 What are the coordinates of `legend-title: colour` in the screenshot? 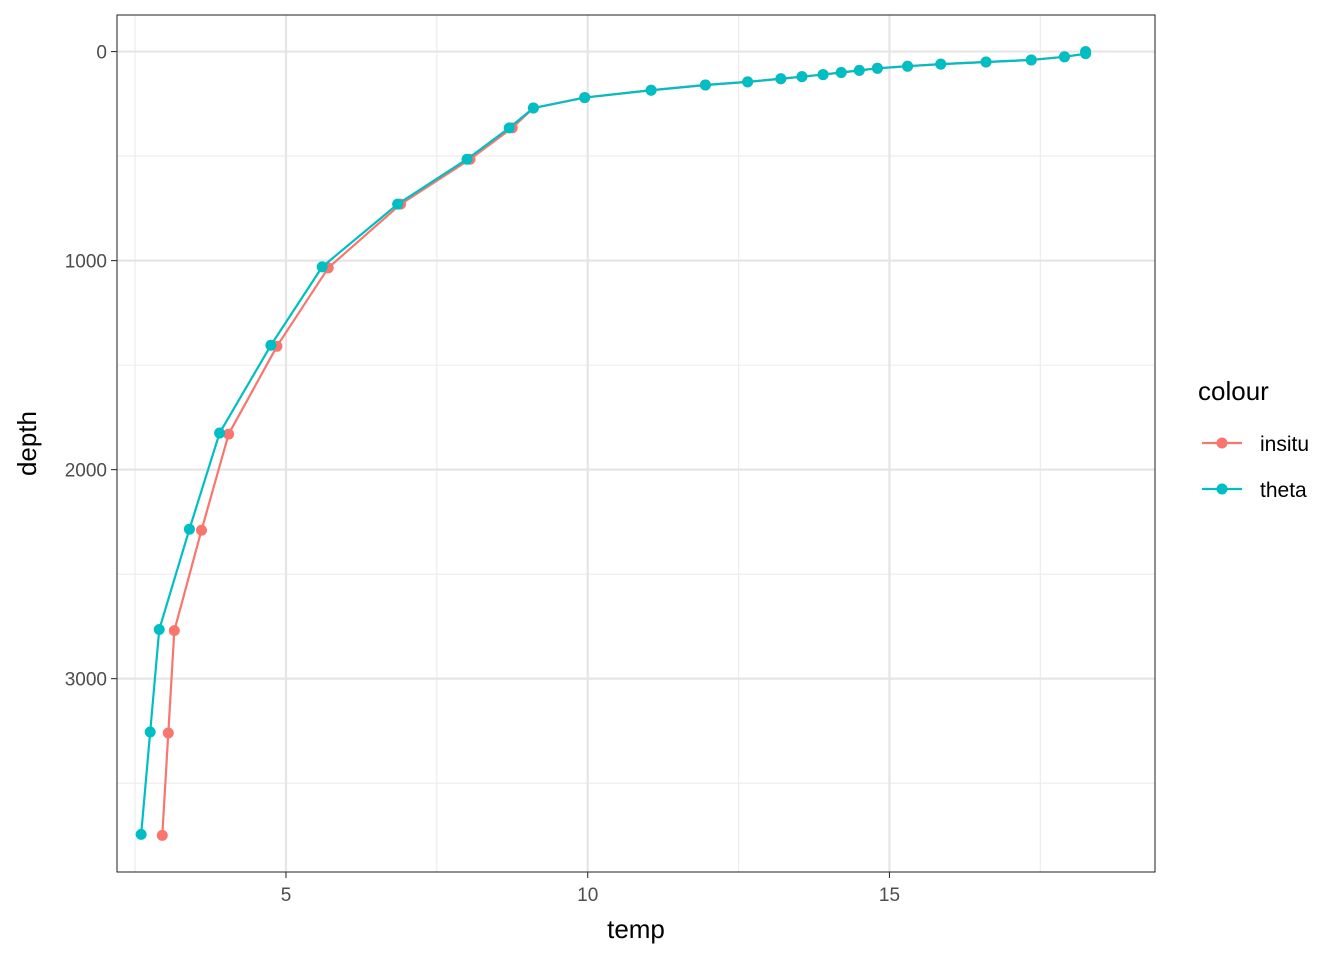 It's located at (1233, 391).